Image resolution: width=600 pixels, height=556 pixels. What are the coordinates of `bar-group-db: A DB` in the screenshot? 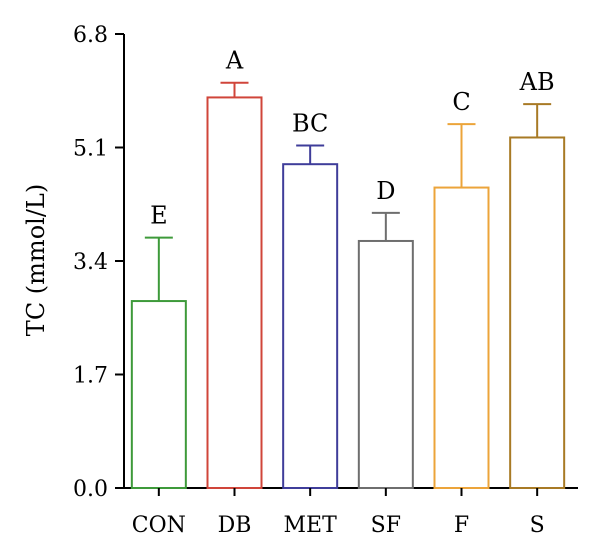 It's located at (234, 292).